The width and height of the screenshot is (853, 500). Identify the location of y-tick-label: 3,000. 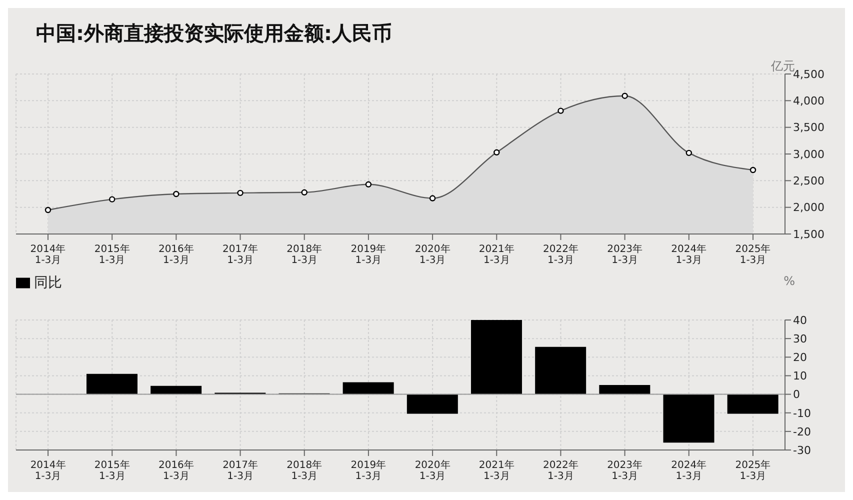
(808, 154).